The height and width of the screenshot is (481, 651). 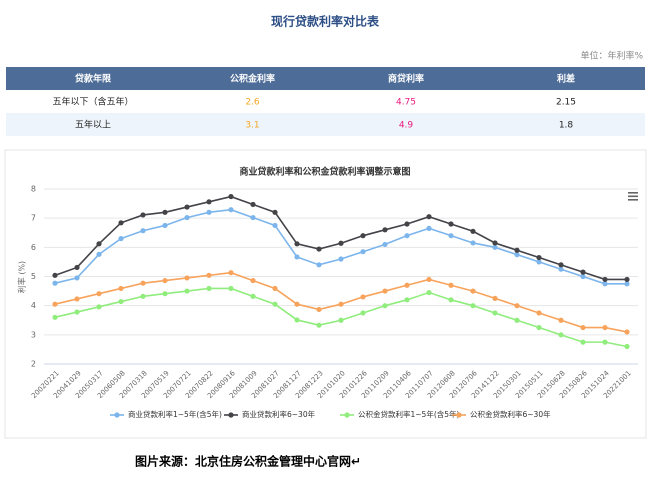 What do you see at coordinates (33, 364) in the screenshot?
I see `y-tick-label: 2` at bounding box center [33, 364].